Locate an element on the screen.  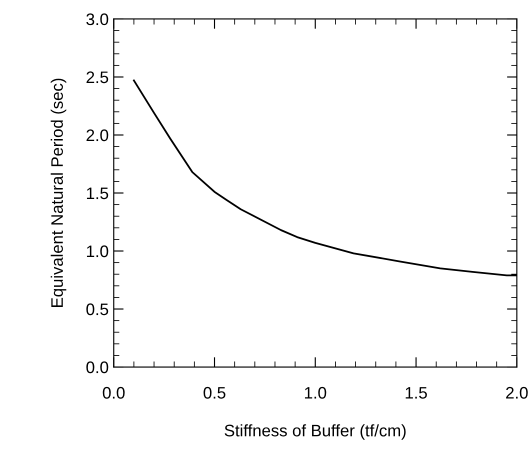
y-tick-label: 0.0 is located at coordinates (97, 367).